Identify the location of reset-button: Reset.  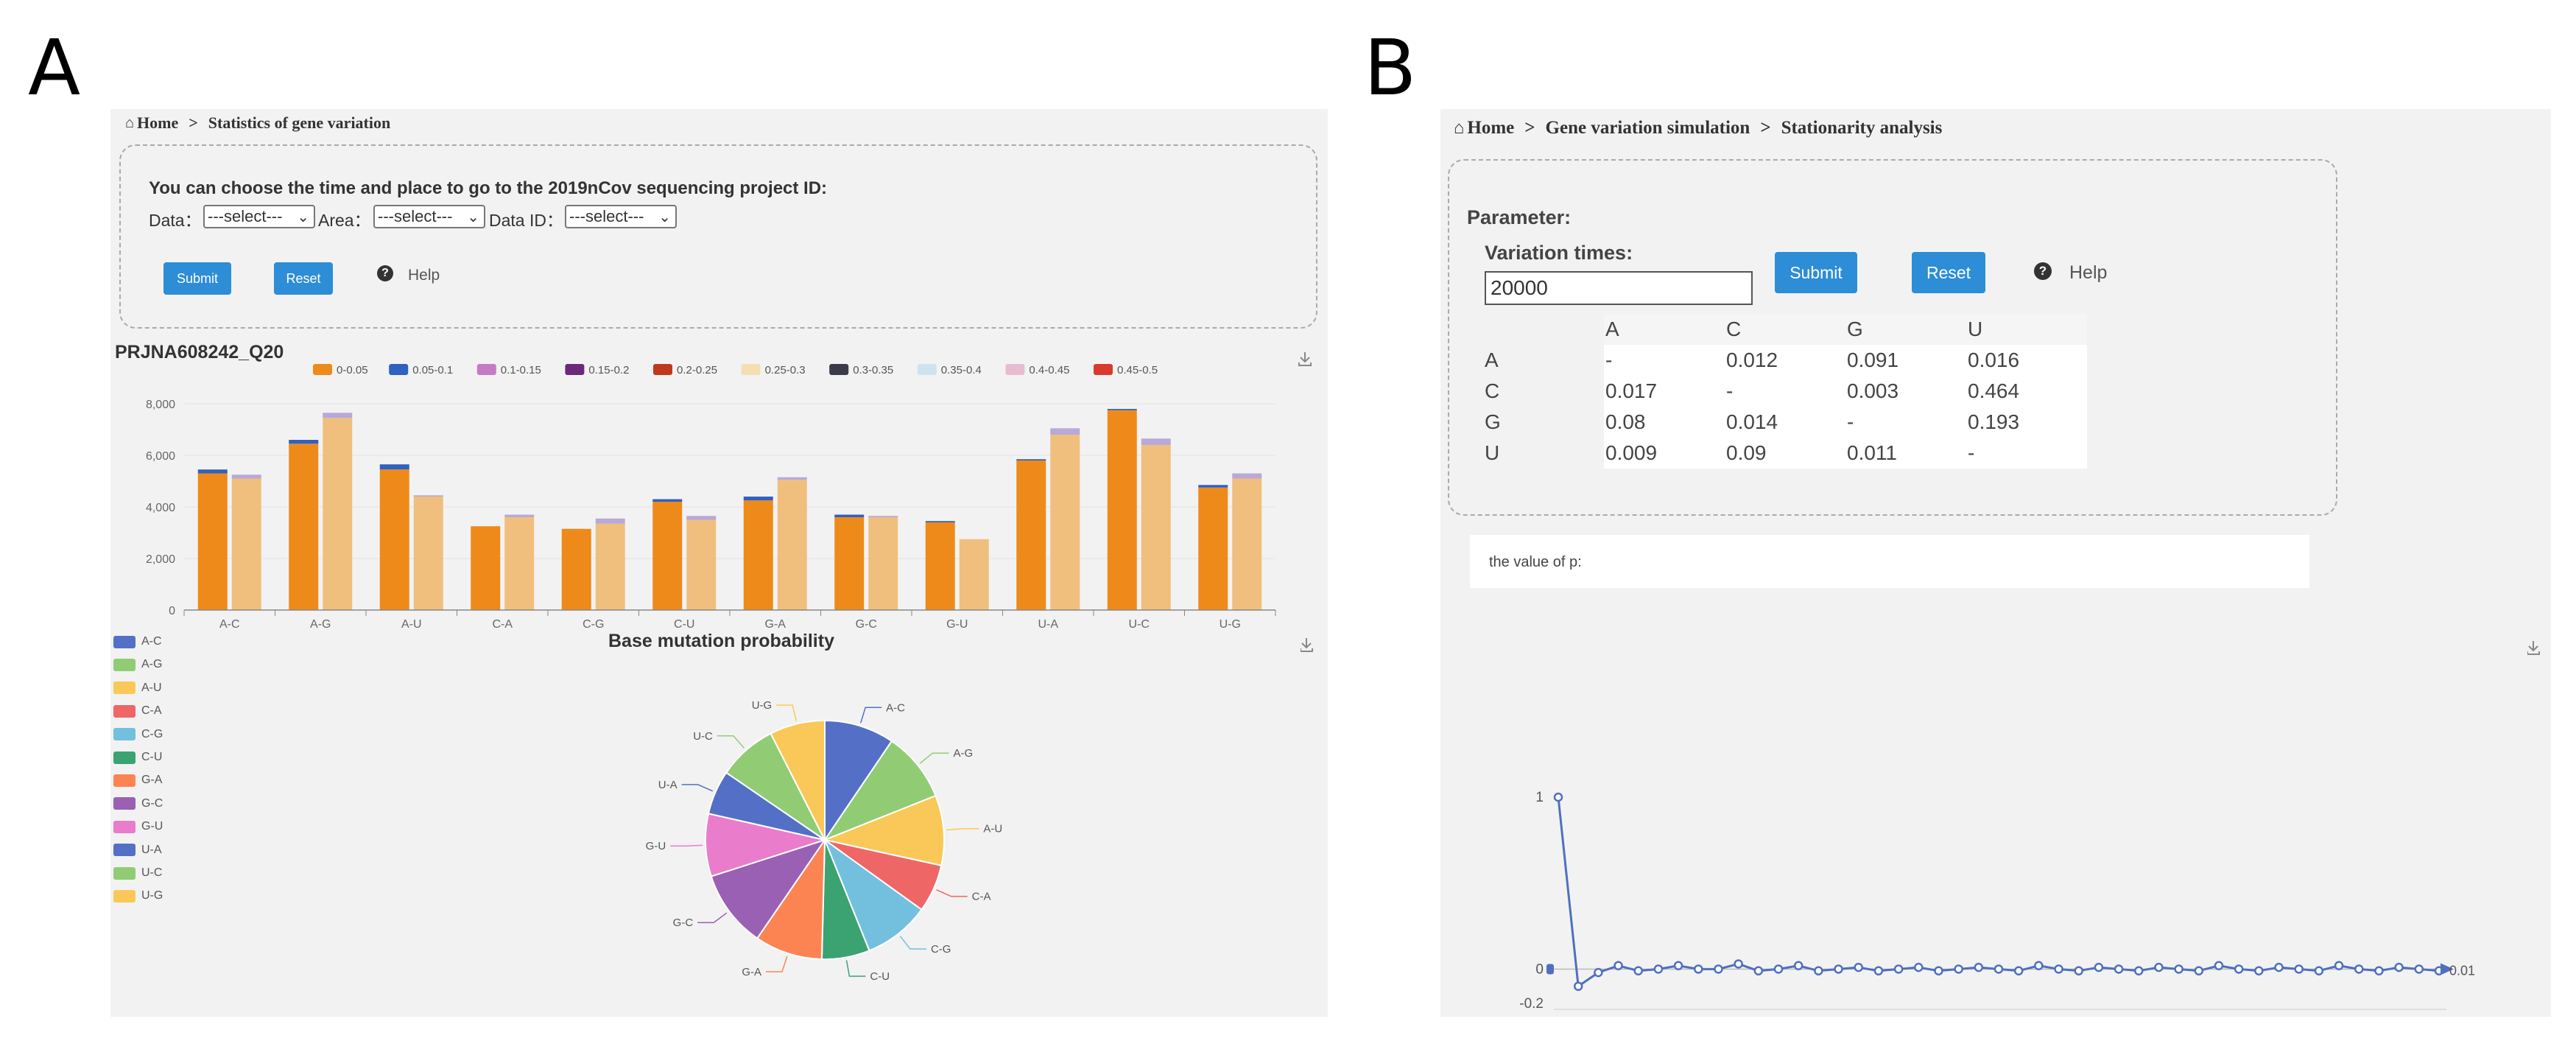
(303, 278).